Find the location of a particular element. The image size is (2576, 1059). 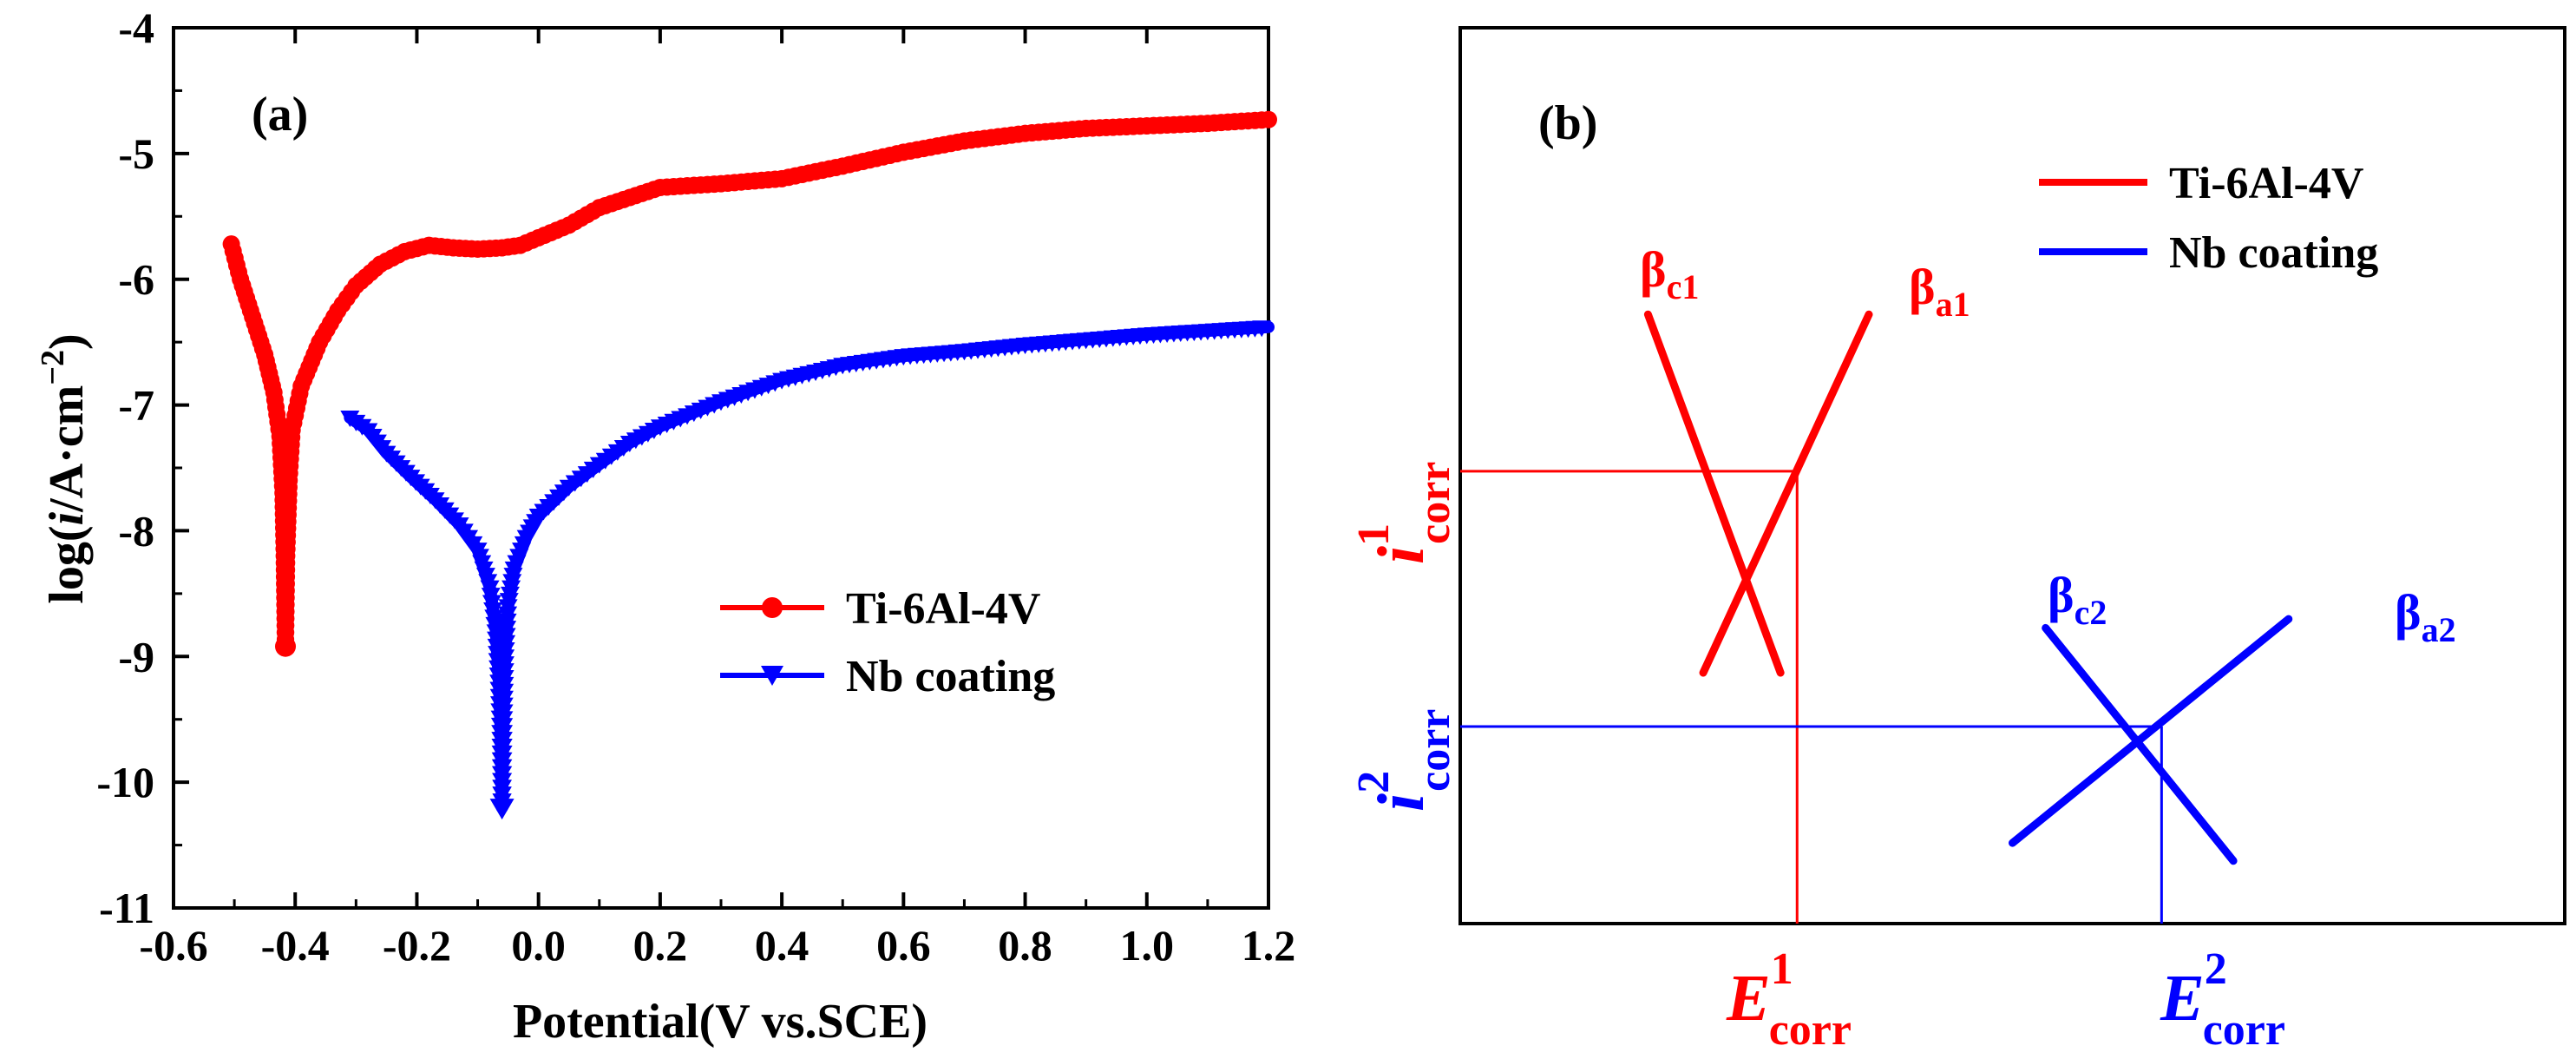

y-tick-label: -9 is located at coordinates (136, 657).